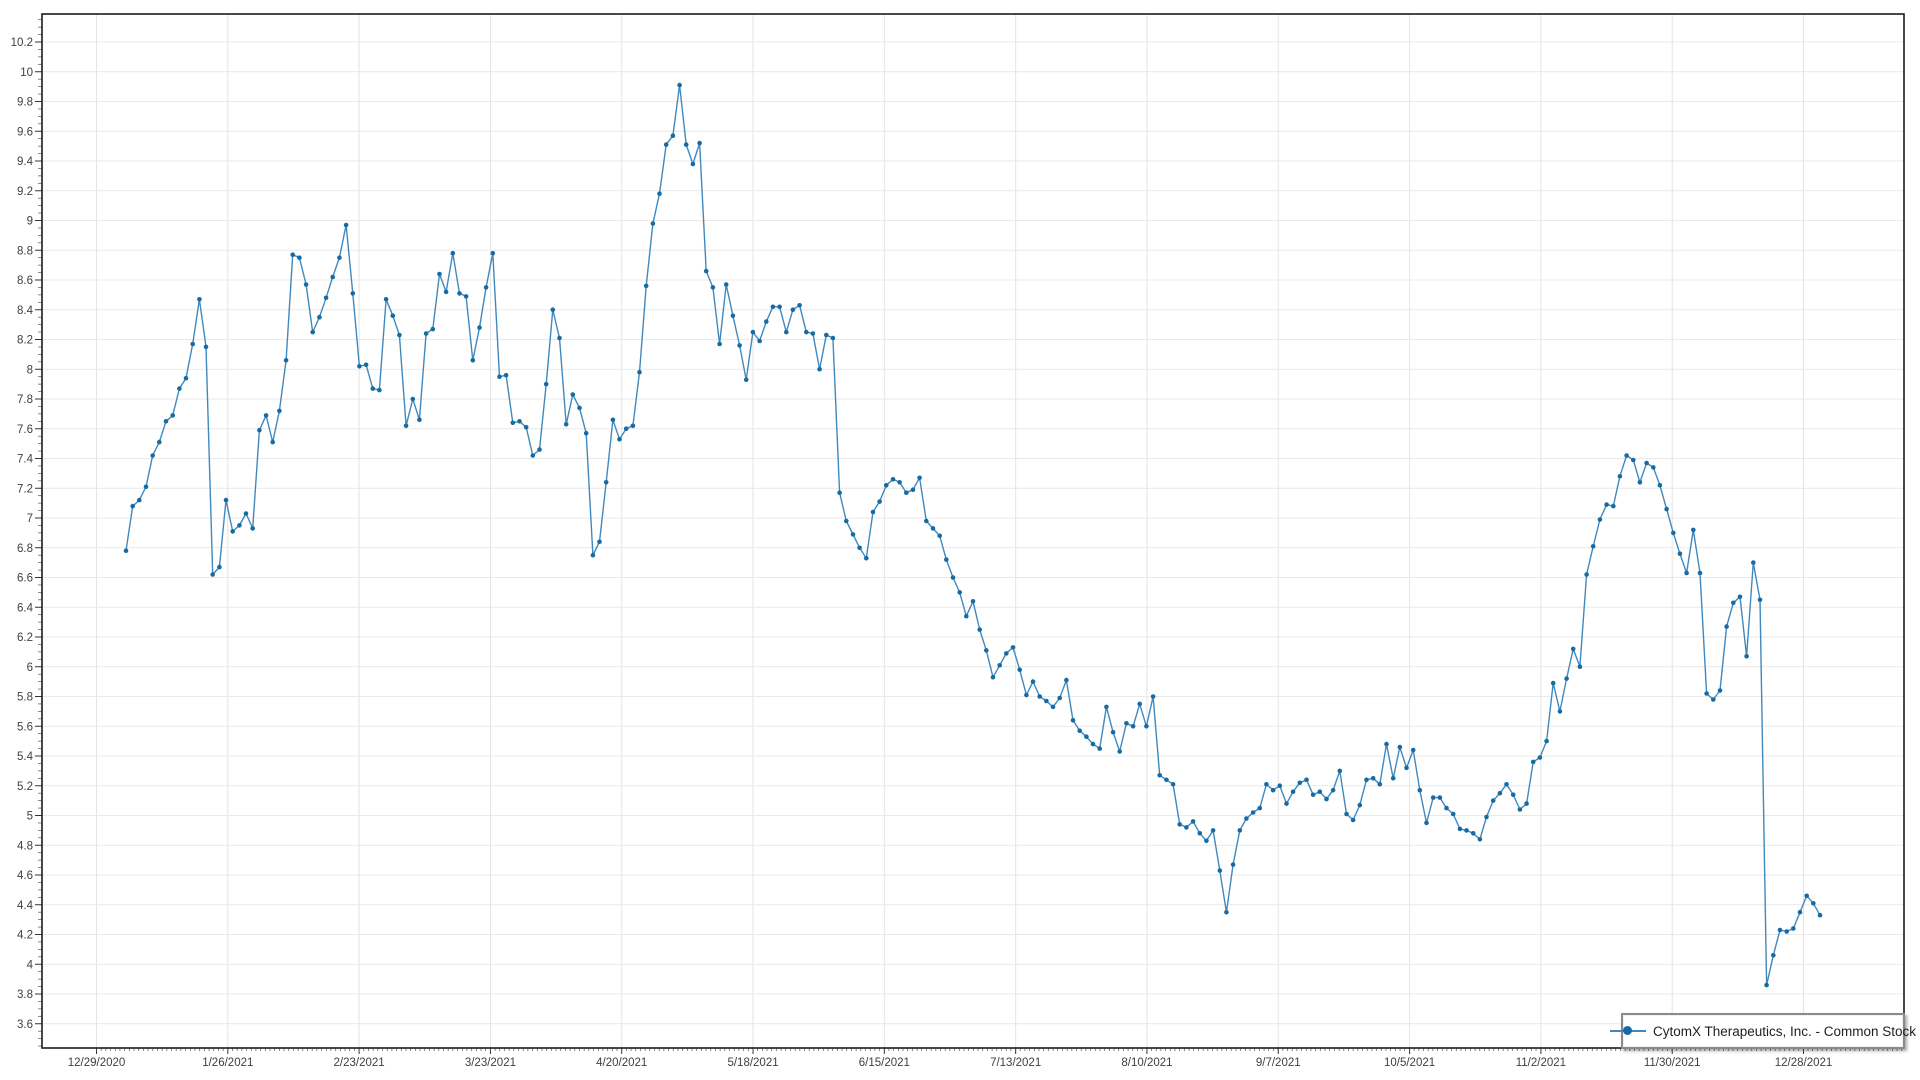 The height and width of the screenshot is (1080, 1920). I want to click on x-axis-tick-label: 6/15/2021, so click(884, 1063).